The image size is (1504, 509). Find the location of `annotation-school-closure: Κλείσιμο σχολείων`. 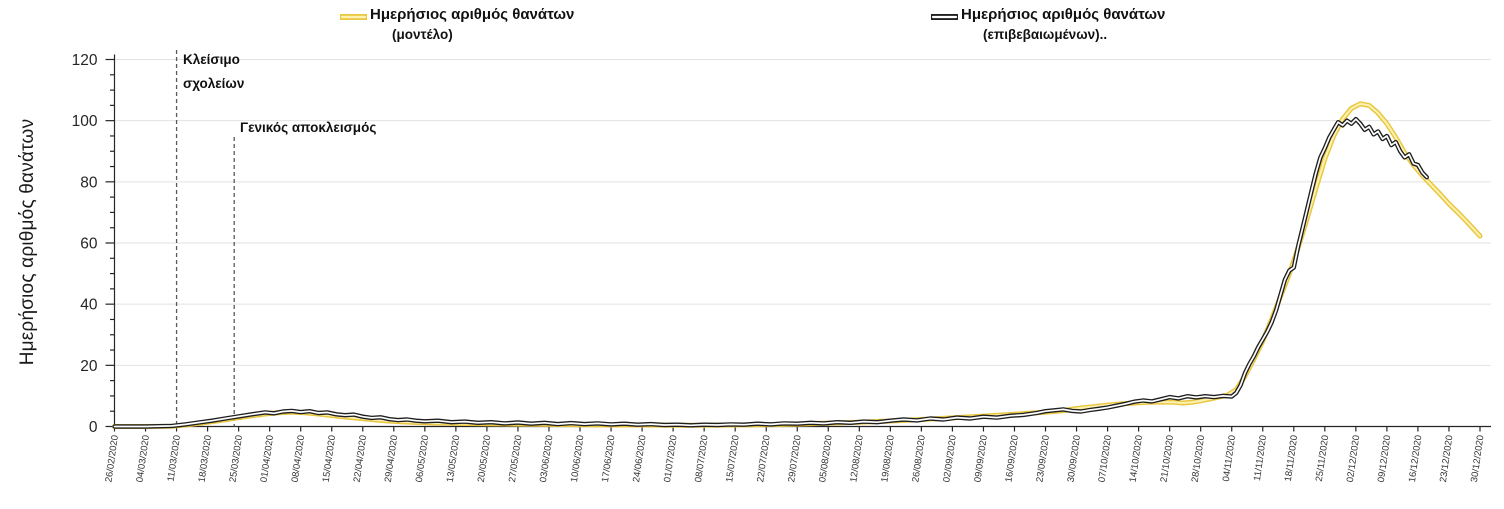

annotation-school-closure: Κλείσιμο σχολείων is located at coordinates (214, 71).